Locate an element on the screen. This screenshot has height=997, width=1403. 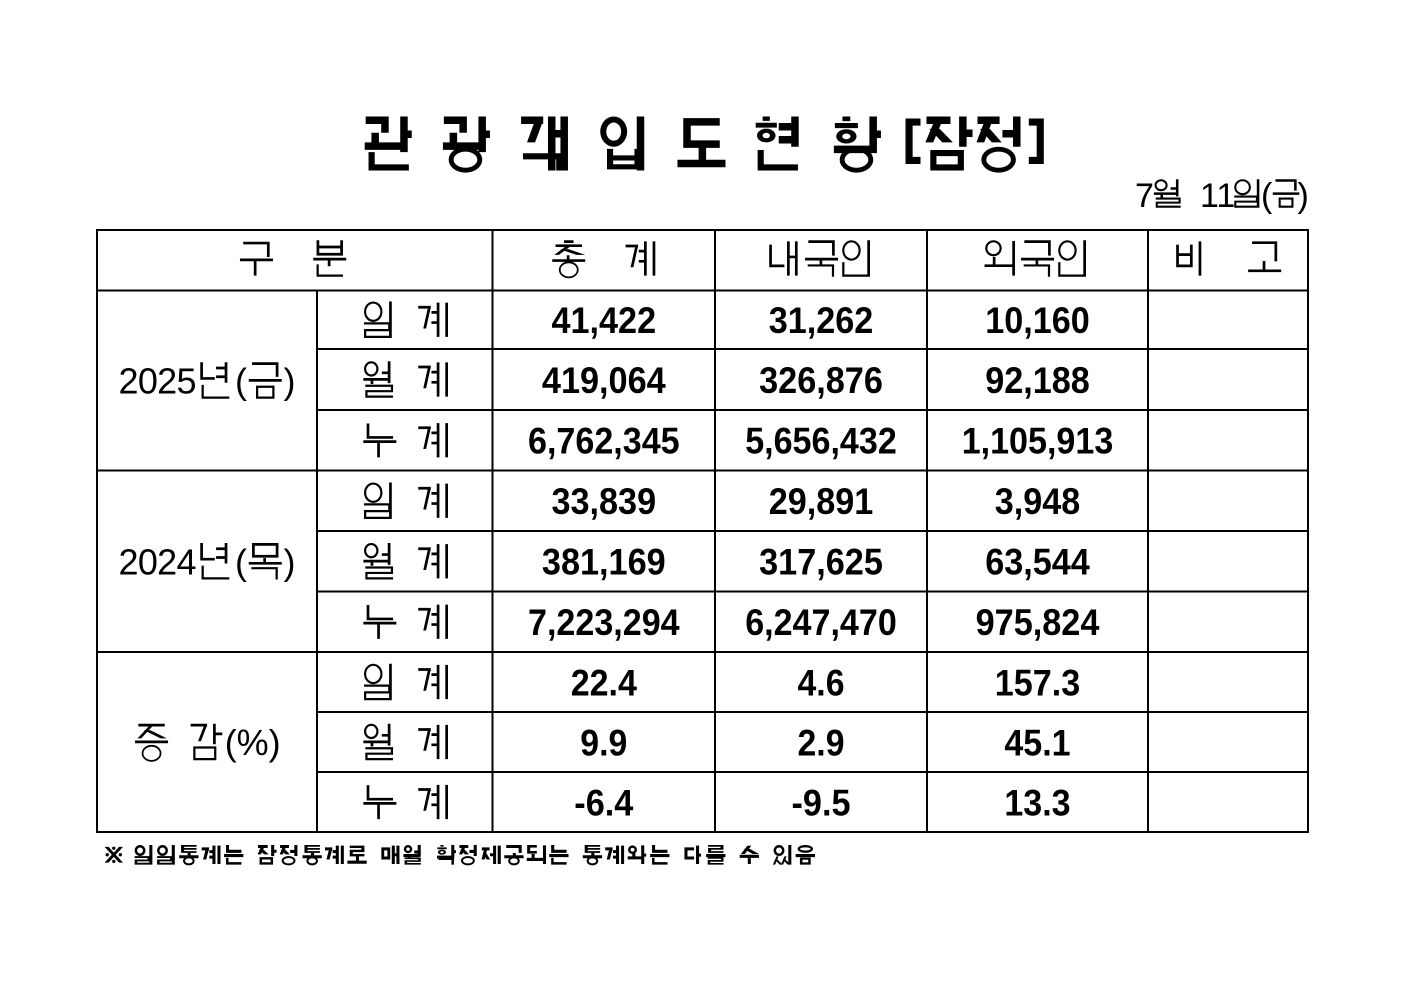
svg-text: 41,422 is located at coordinates (604, 320).